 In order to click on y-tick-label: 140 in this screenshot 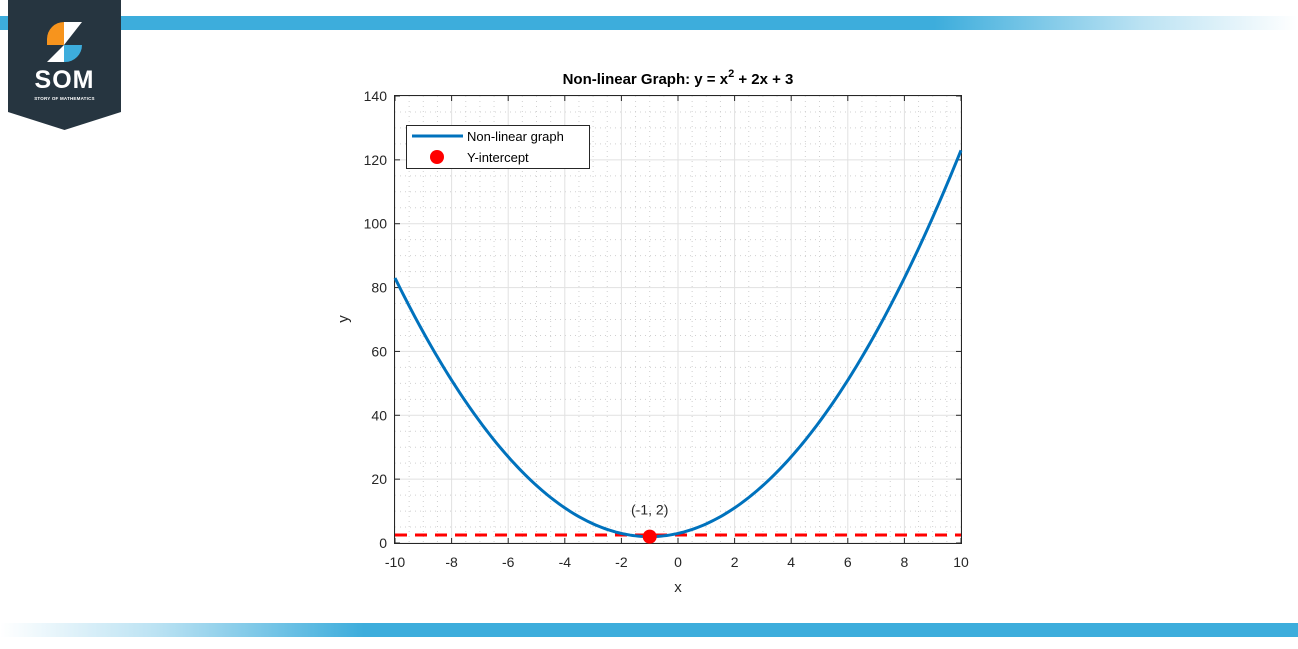, I will do `click(376, 96)`.